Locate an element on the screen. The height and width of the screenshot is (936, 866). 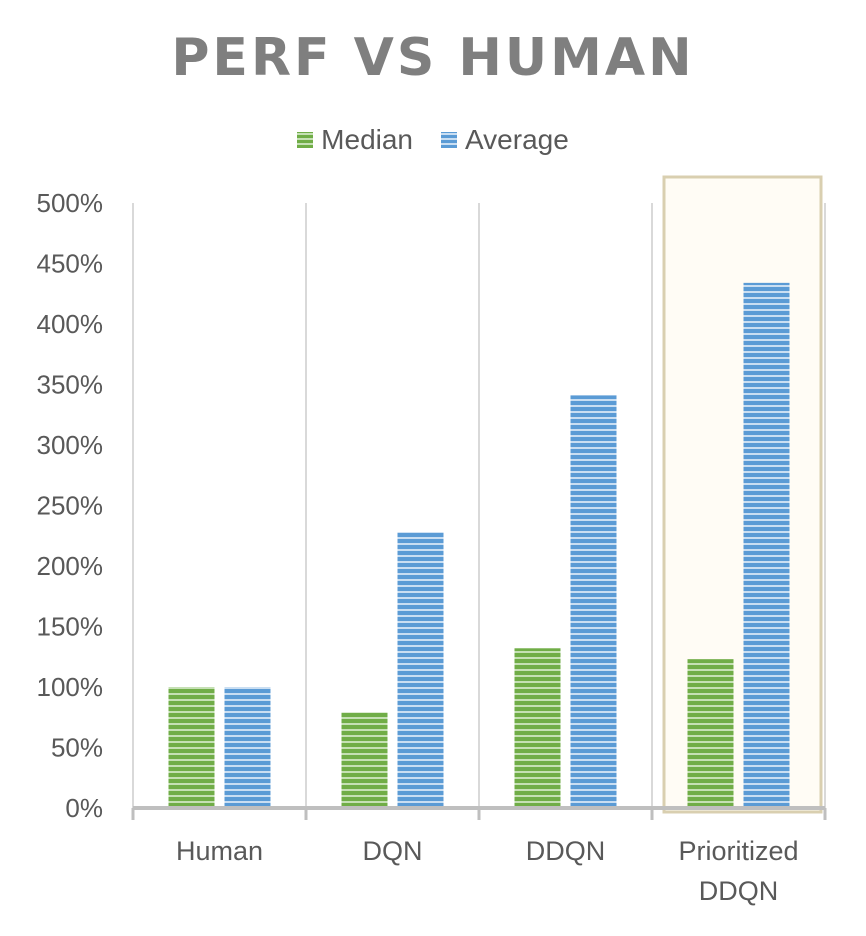
bar-average-ddqn is located at coordinates (593, 601).